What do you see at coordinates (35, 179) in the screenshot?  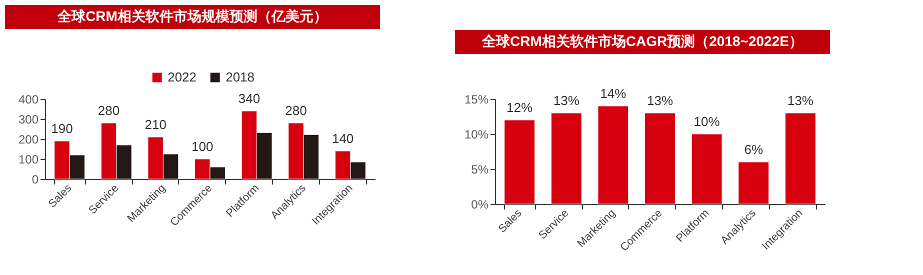 I see `y-tick-label: 0` at bounding box center [35, 179].